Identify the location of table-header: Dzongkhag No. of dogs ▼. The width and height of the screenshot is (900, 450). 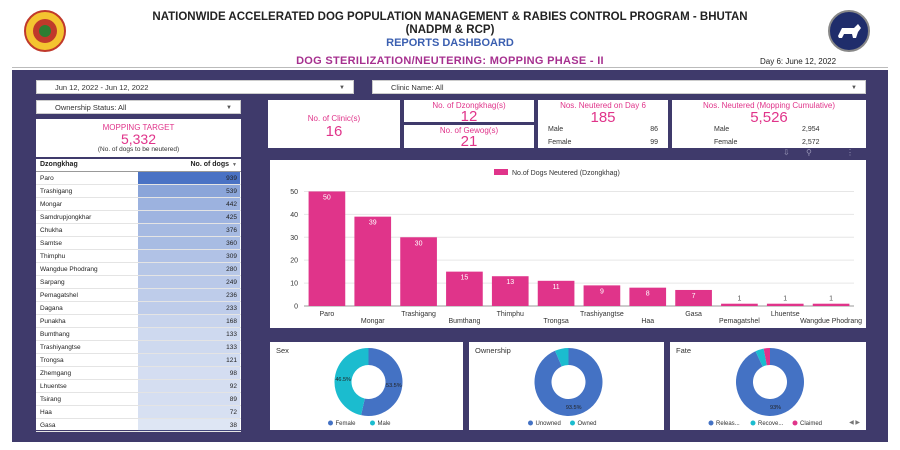
(138, 165).